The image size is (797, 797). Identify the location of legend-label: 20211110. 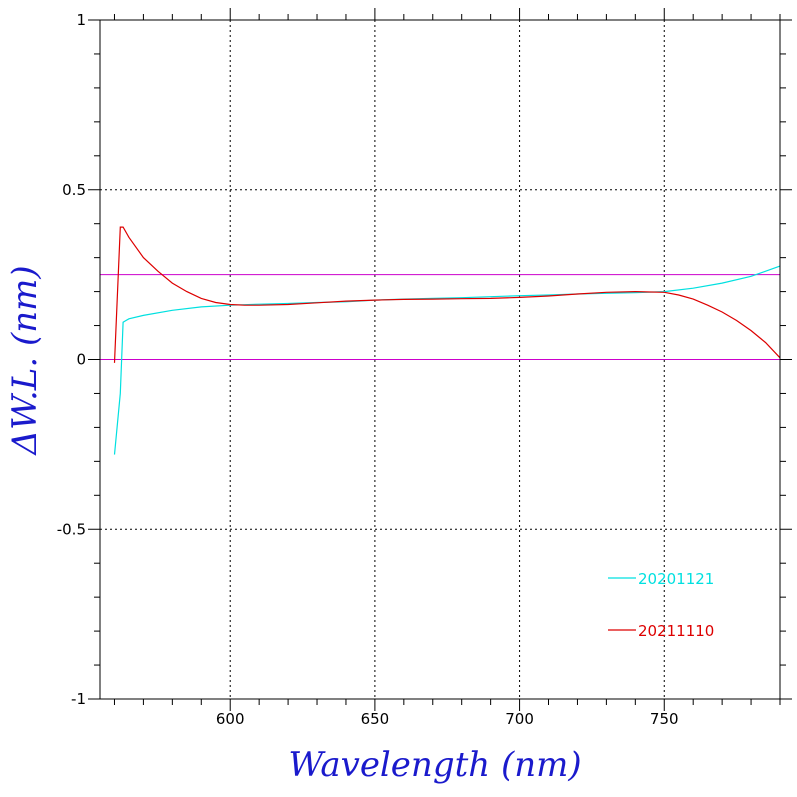
(676, 631).